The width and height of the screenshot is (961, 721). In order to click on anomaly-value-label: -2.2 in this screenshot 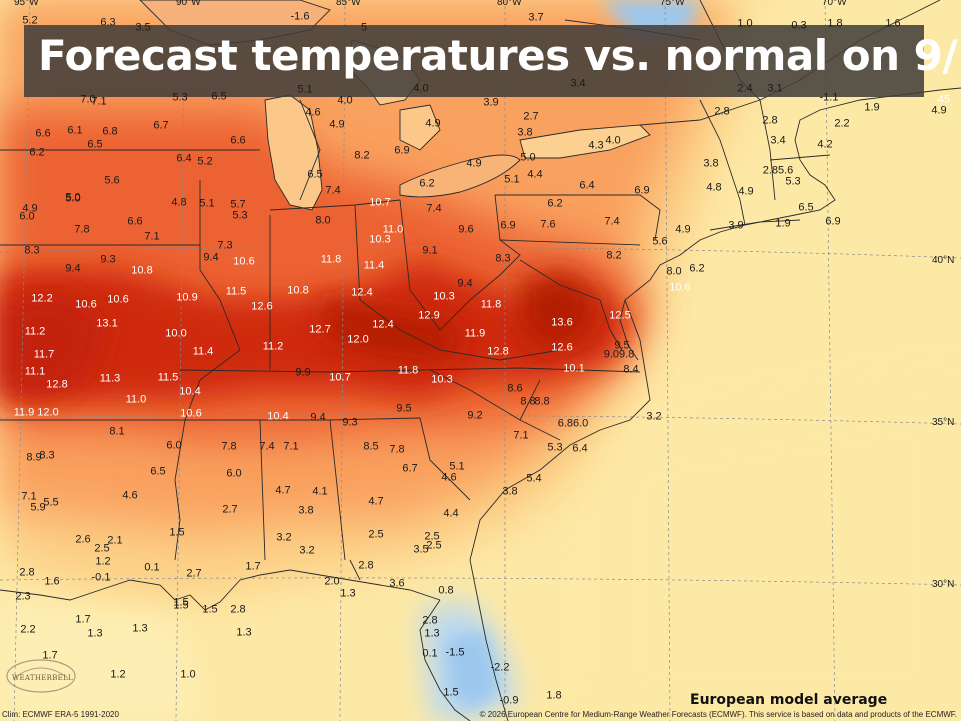, I will do `click(500, 667)`.